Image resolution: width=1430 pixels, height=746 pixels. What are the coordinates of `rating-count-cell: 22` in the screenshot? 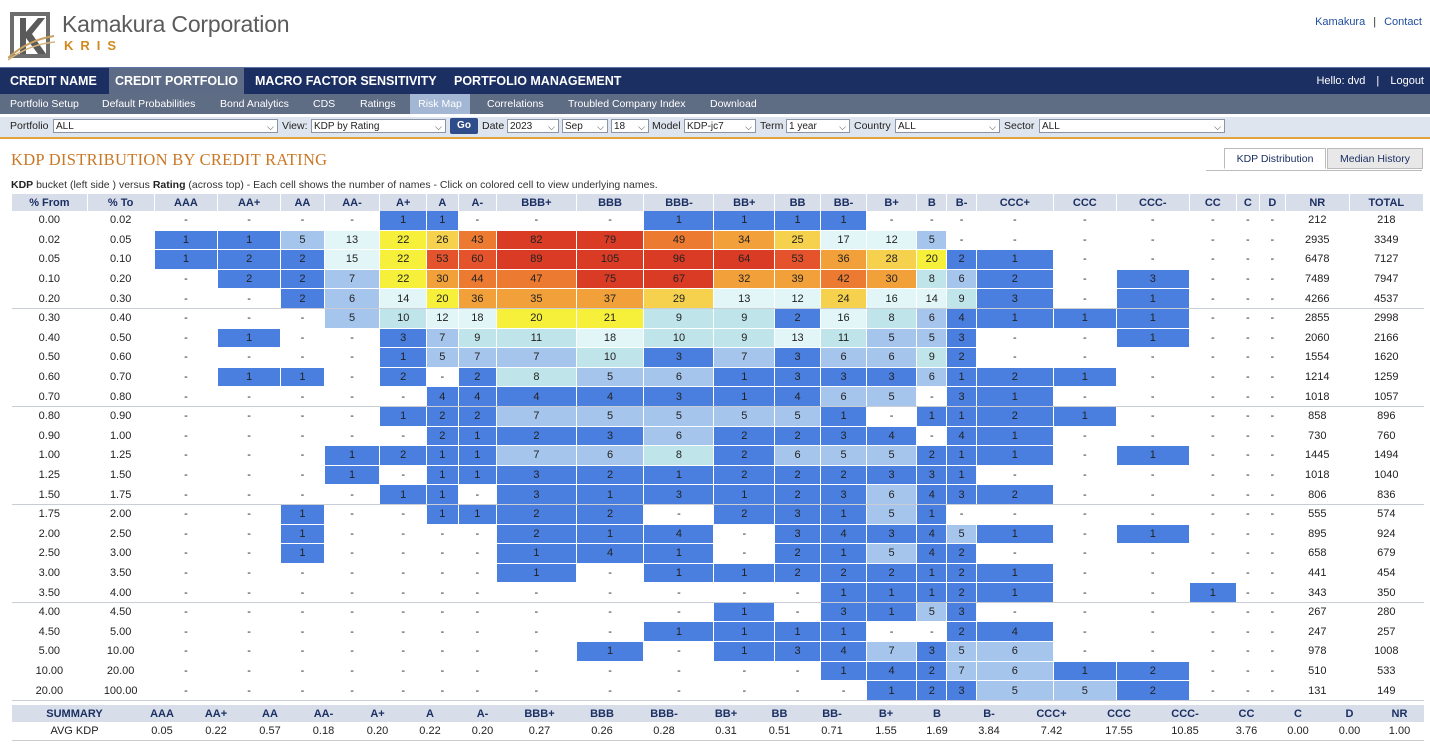 It's located at (403, 279).